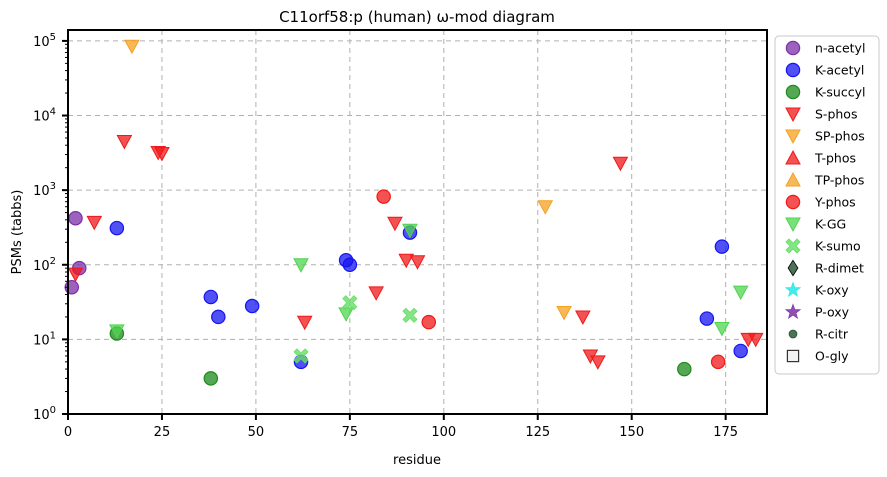 Image resolution: width=887 pixels, height=477 pixels. I want to click on y-tick-label: 10³, so click(44, 190).